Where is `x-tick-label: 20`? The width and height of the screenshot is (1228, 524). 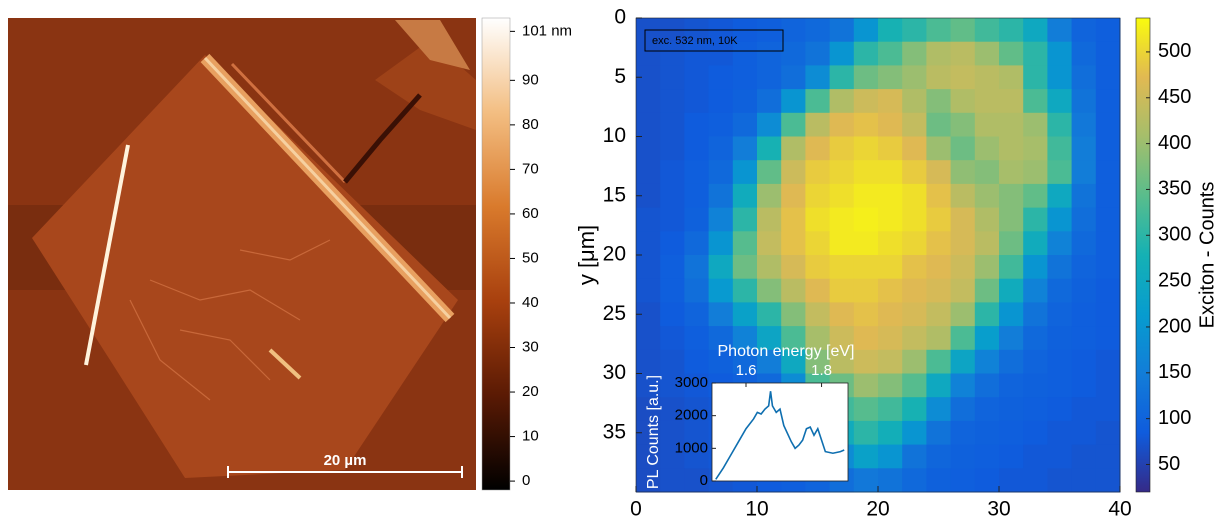 x-tick-label: 20 is located at coordinates (877, 509).